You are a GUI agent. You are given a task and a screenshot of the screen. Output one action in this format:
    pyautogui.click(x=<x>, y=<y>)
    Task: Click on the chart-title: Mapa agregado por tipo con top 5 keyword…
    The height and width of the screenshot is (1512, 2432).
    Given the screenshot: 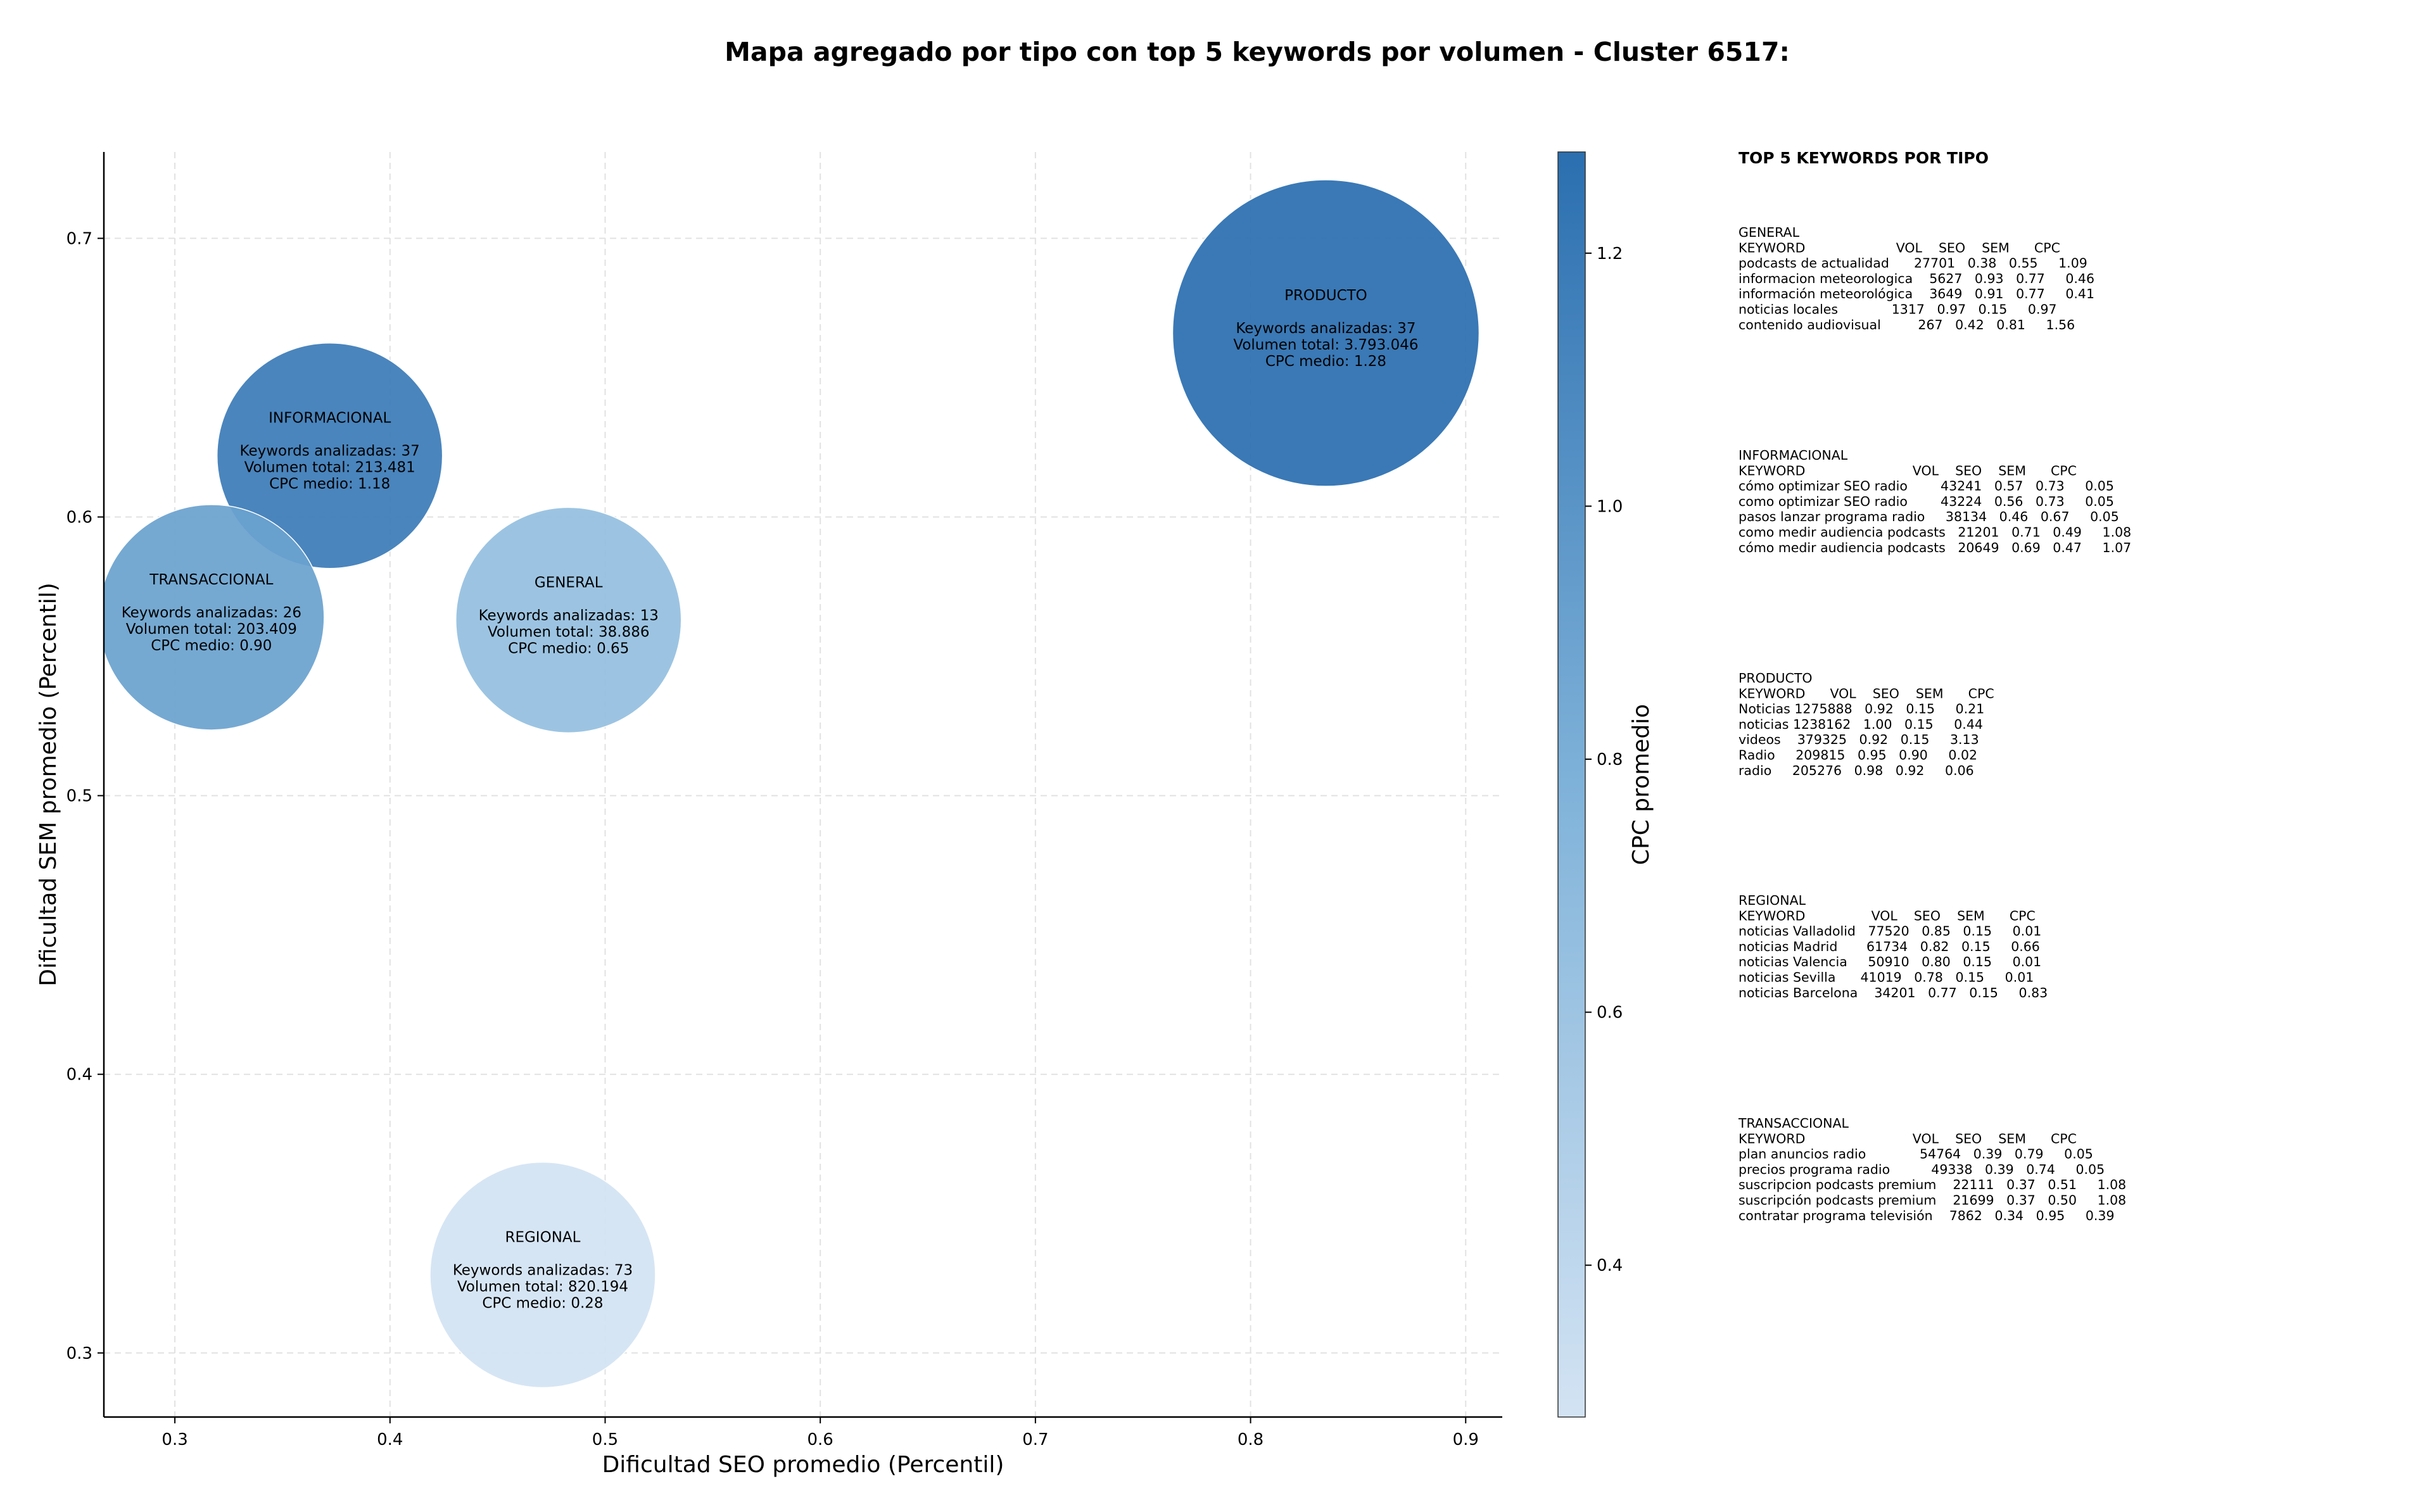 What is the action you would take?
    pyautogui.click(x=1257, y=52)
    